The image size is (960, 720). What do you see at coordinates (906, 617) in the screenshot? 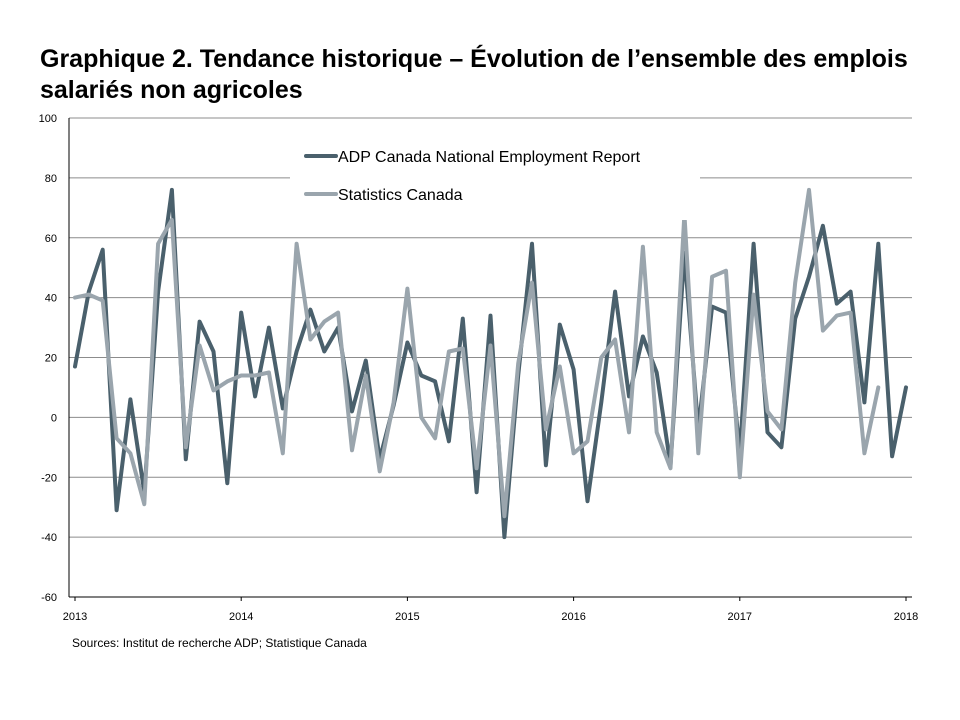
I see `x-tick-label: 2018` at bounding box center [906, 617].